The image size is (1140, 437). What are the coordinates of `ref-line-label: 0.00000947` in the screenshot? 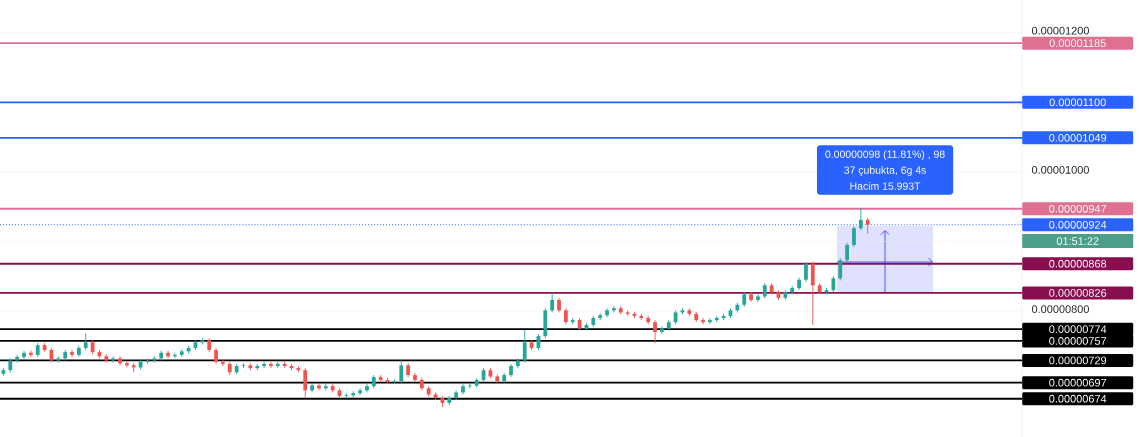 It's located at (1078, 208).